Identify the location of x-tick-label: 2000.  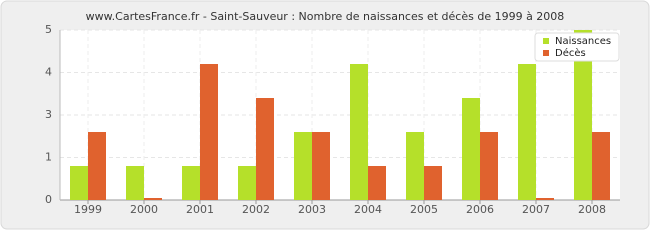
(144, 209).